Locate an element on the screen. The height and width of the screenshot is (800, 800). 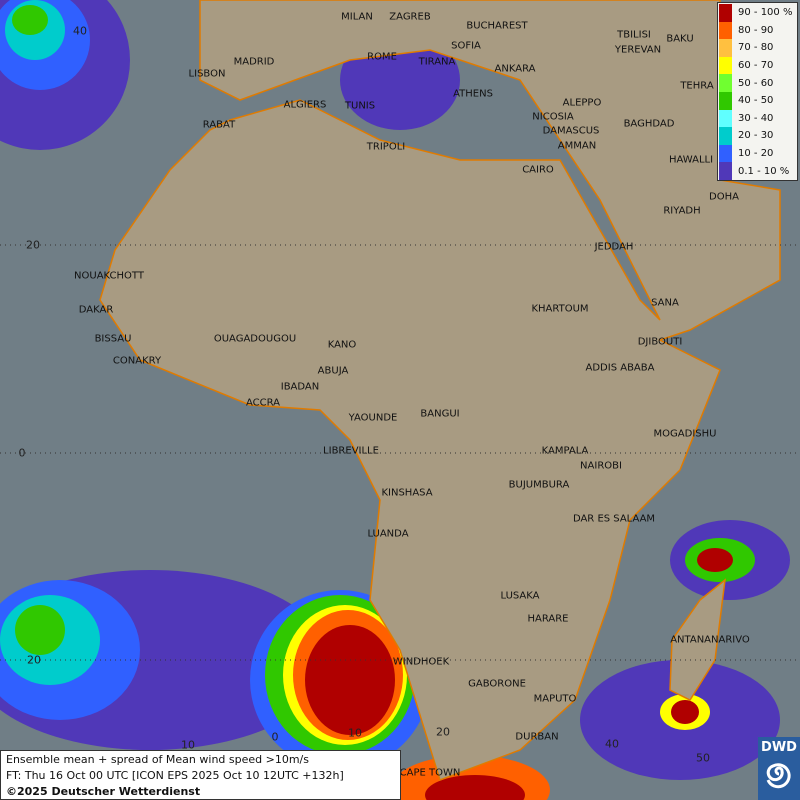
legend-item: 70 - 80 is located at coordinates (758, 48).